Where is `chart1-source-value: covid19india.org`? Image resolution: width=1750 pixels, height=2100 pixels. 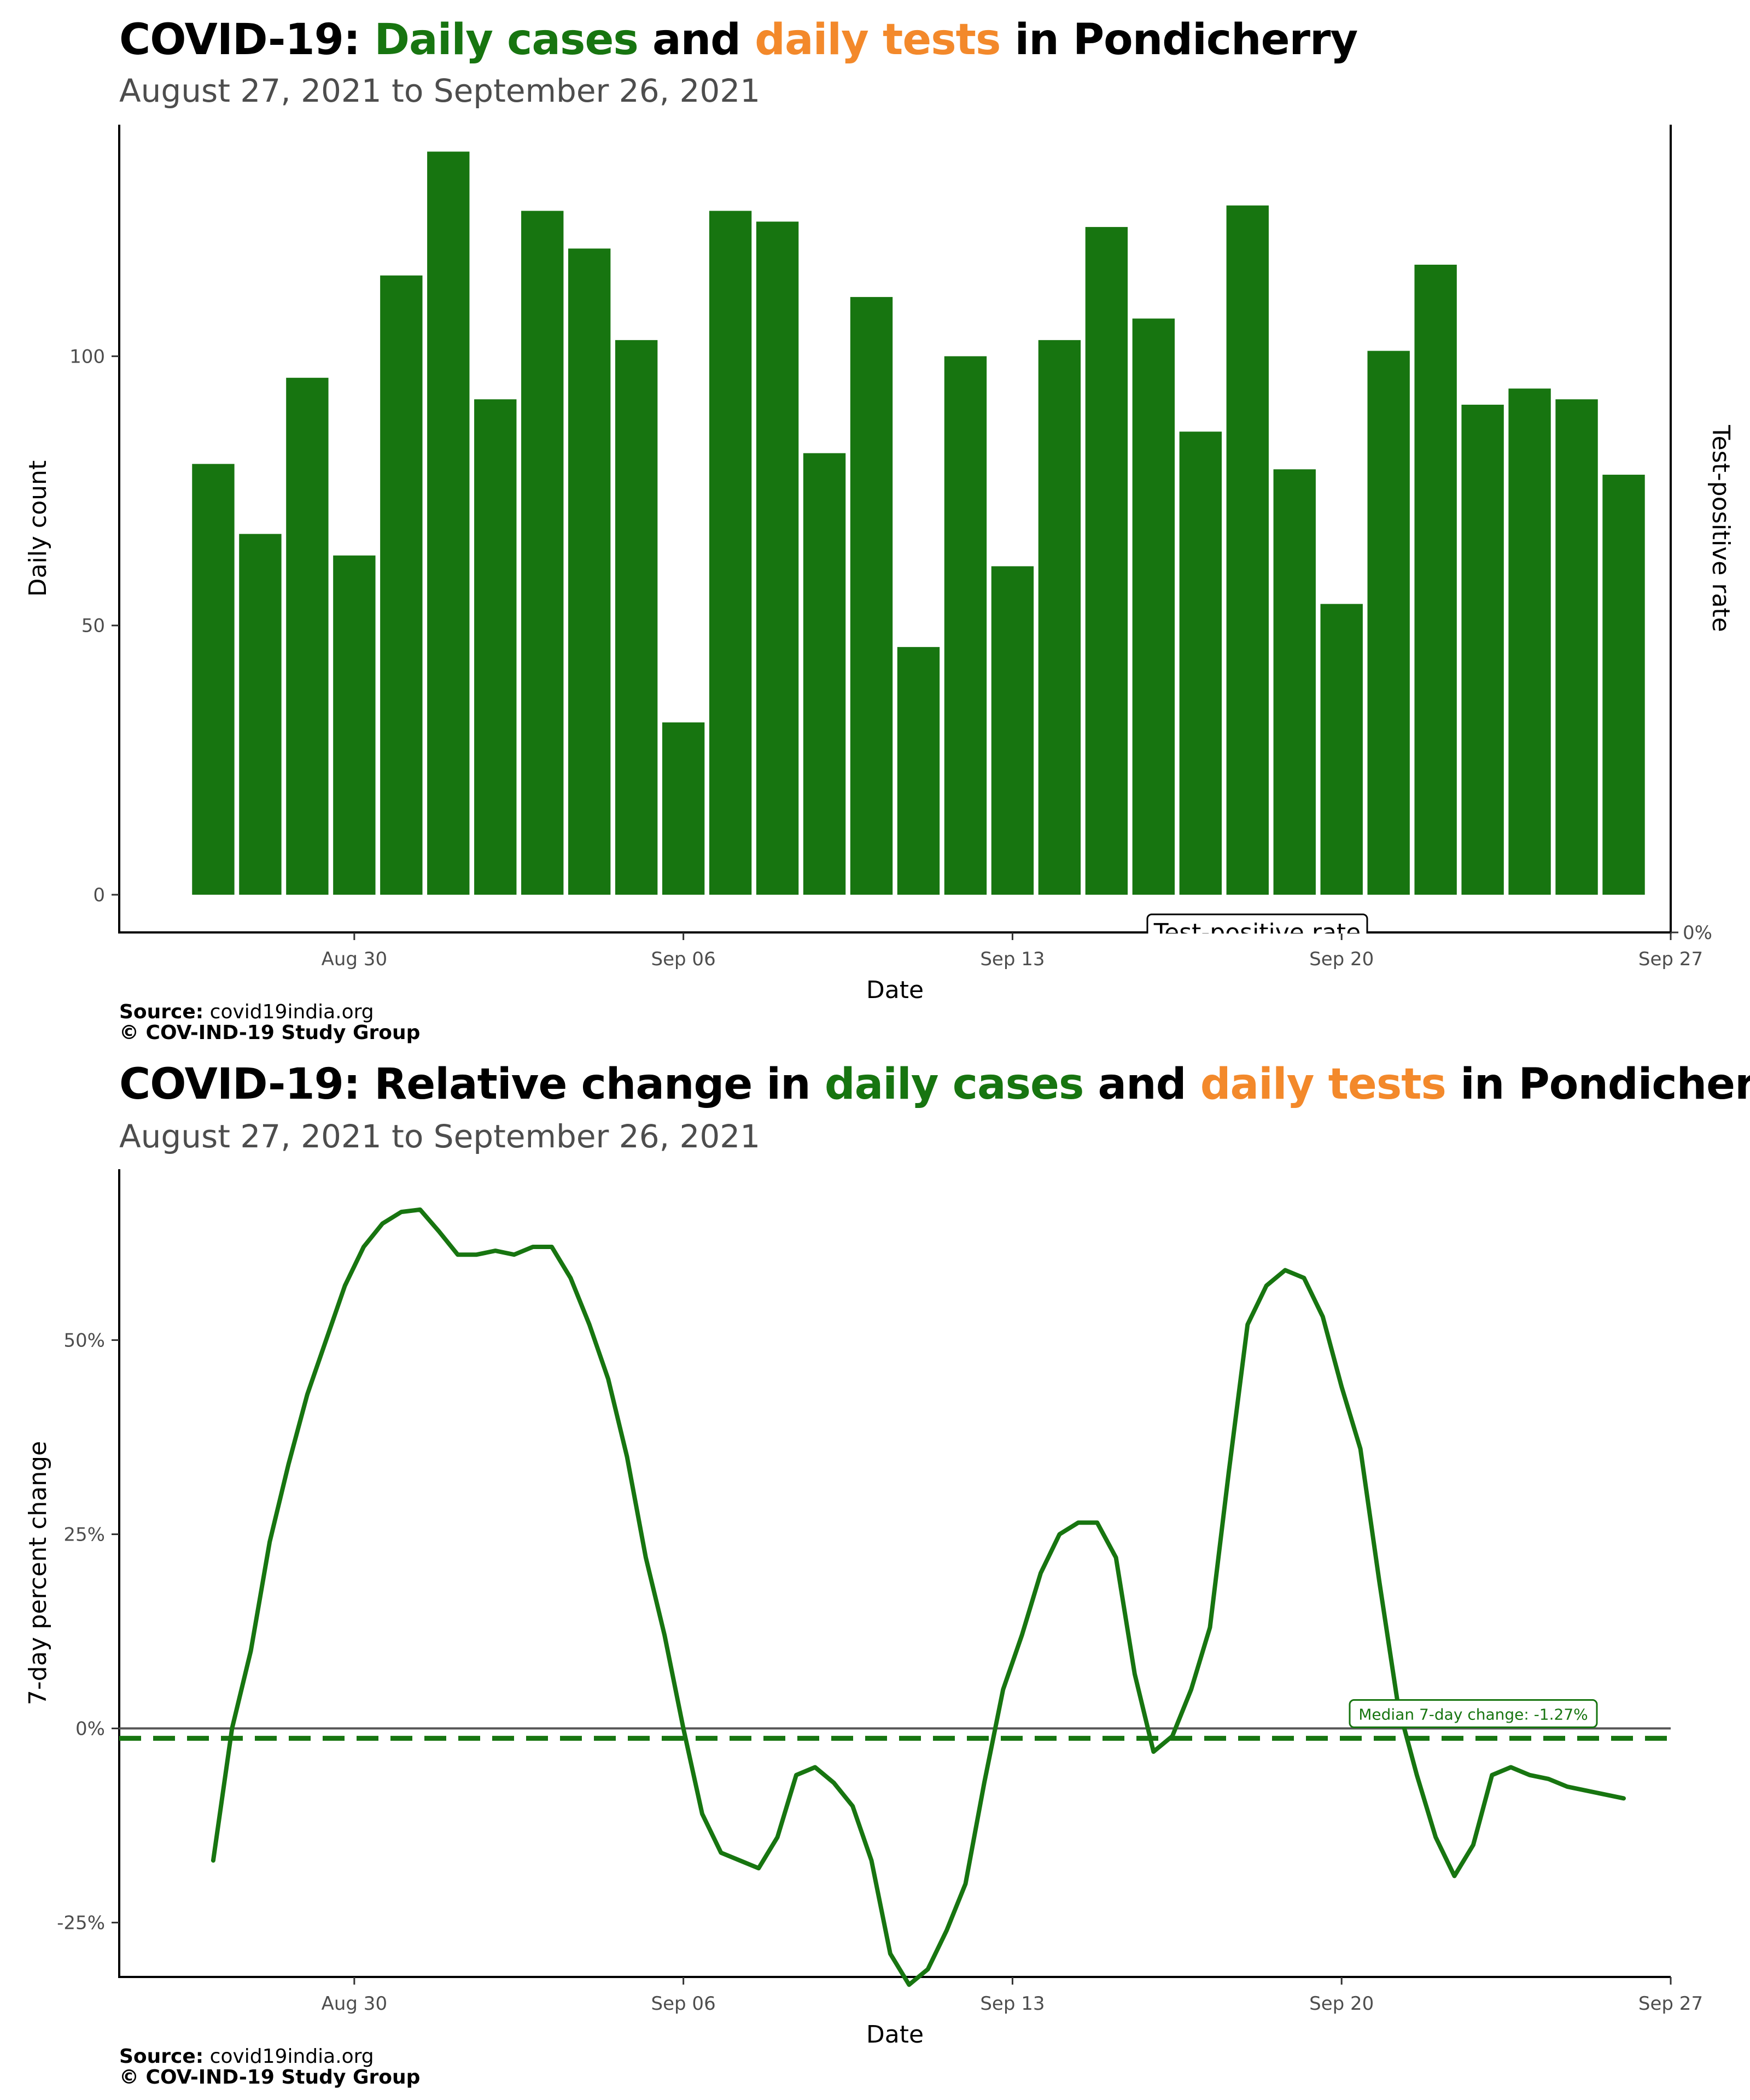
chart1-source-value: covid19india.org is located at coordinates (291, 1012).